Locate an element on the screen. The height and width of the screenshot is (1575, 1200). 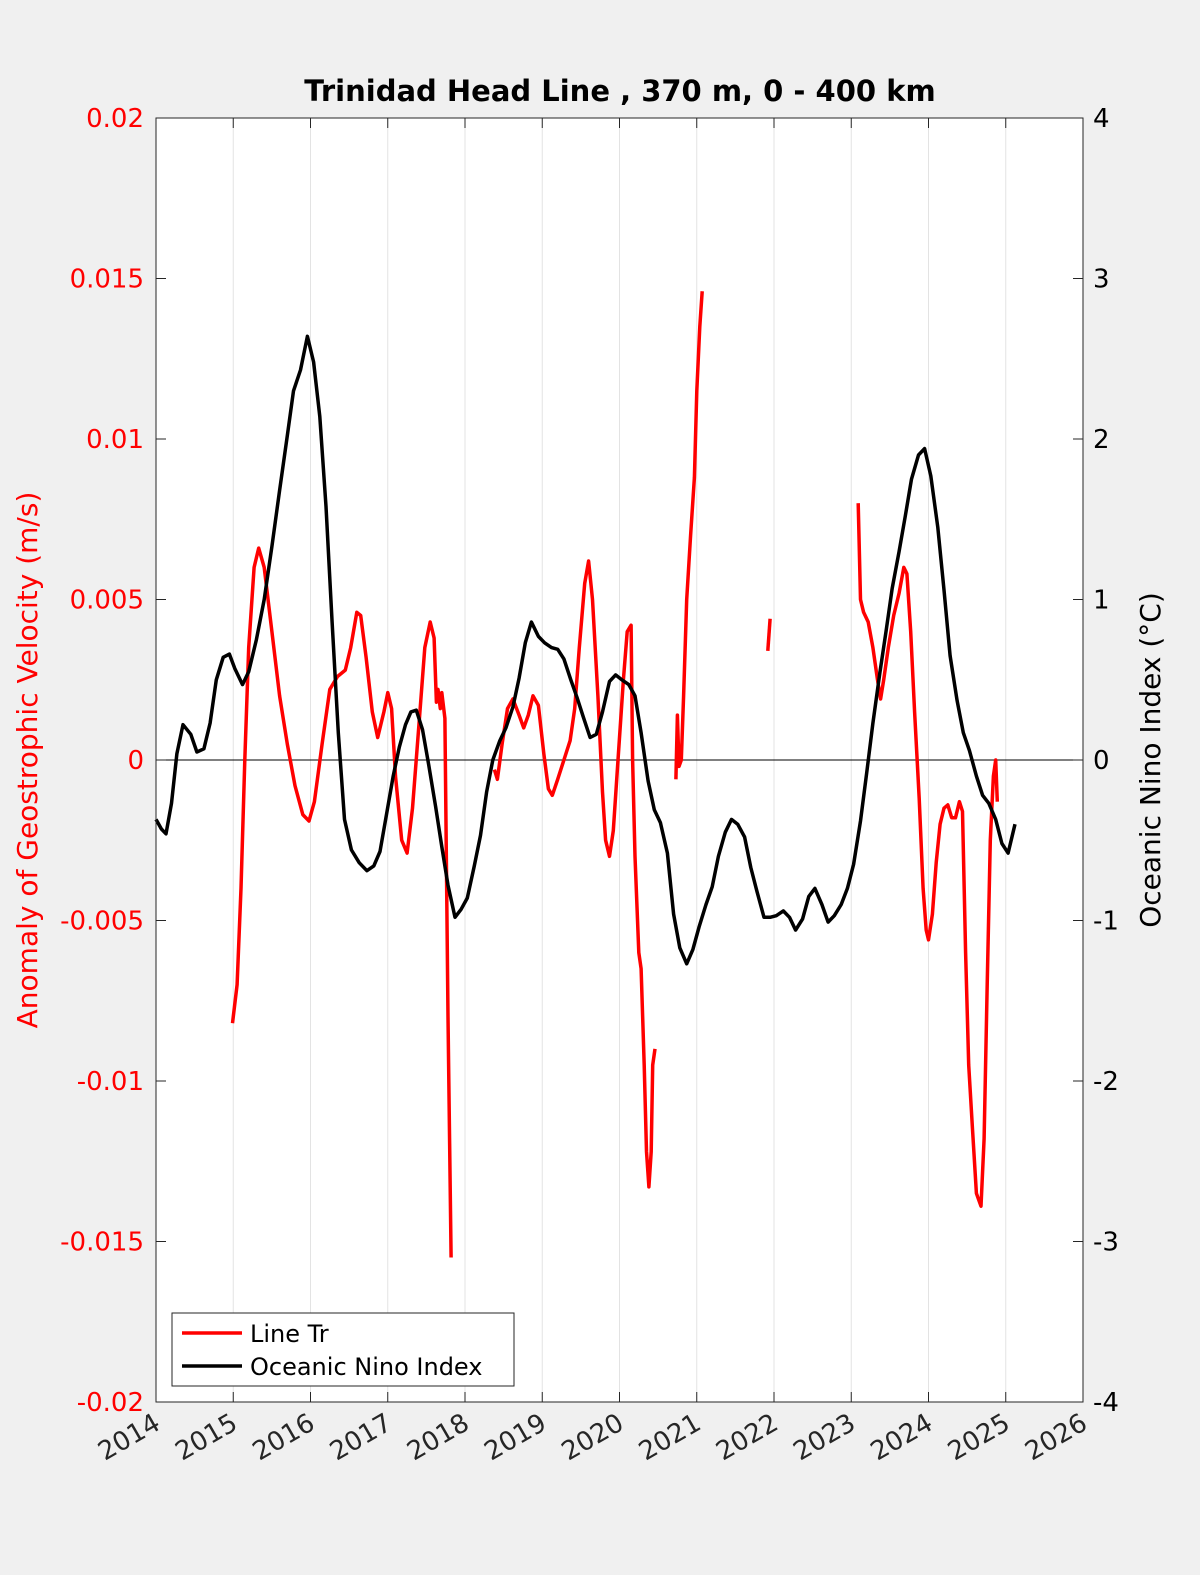
left-y-tick-label: 0 is located at coordinates (135, 761).